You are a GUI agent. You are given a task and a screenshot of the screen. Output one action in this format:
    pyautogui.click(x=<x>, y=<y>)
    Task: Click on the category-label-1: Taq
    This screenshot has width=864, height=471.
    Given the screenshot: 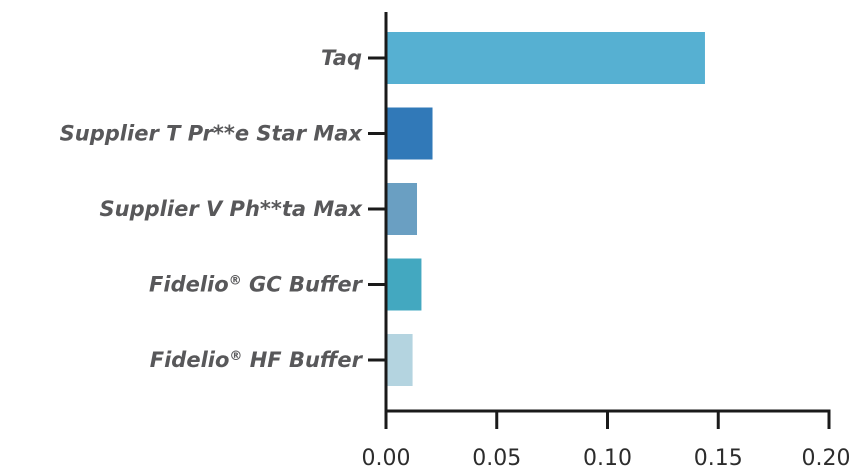 What is the action you would take?
    pyautogui.click(x=341, y=58)
    